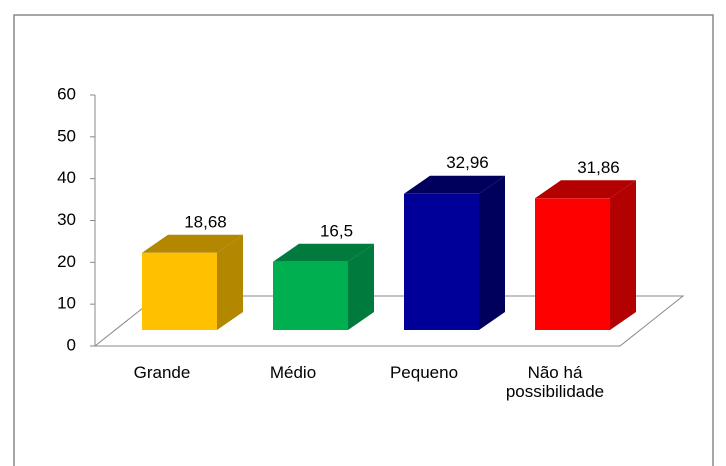 This screenshot has height=466, width=726. Describe the element at coordinates (66, 177) in the screenshot. I see `y-tick-label: 40` at that location.